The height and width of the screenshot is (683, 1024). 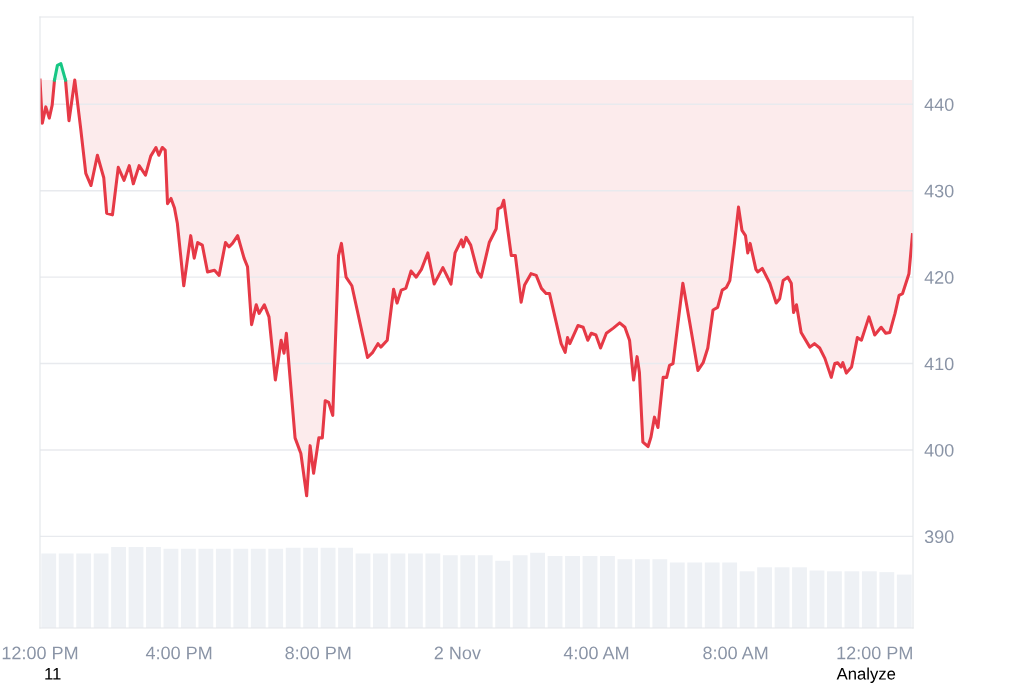 What do you see at coordinates (457, 653) in the screenshot?
I see `x-tick-label: 2 Nov` at bounding box center [457, 653].